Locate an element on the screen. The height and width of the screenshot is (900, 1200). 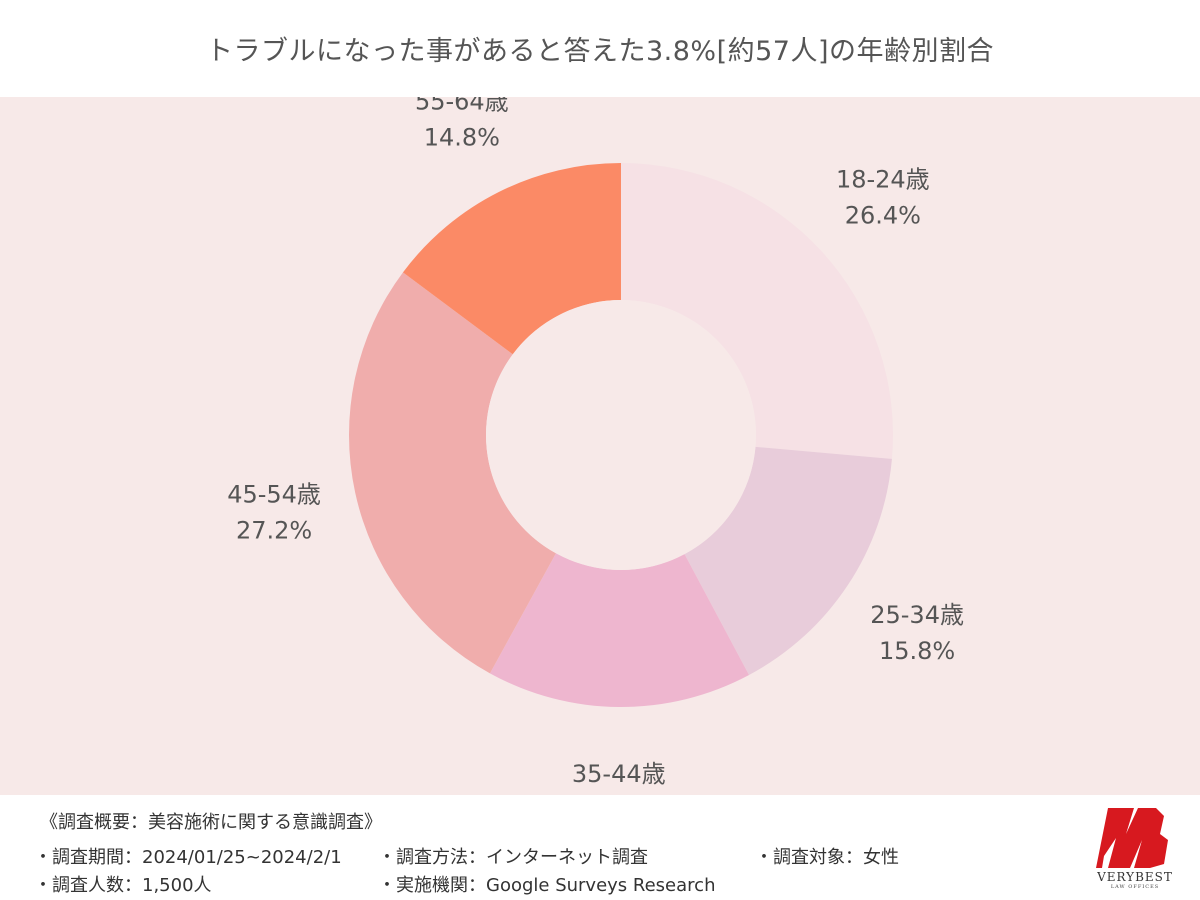
survey-agency: ・実施機関：Google Surveys Research is located at coordinates (547, 885).